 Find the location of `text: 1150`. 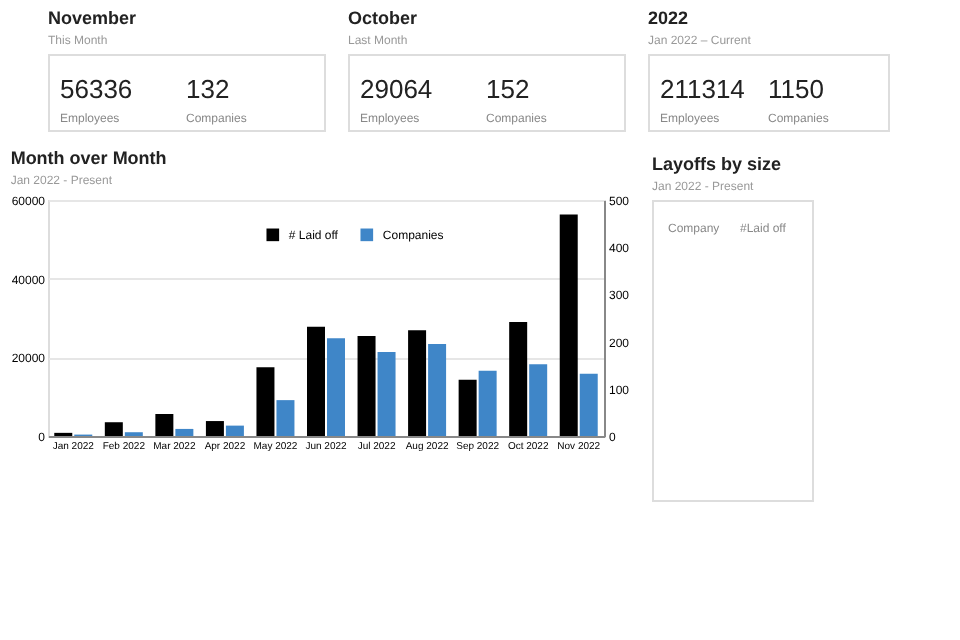

text: 1150 is located at coordinates (796, 89).